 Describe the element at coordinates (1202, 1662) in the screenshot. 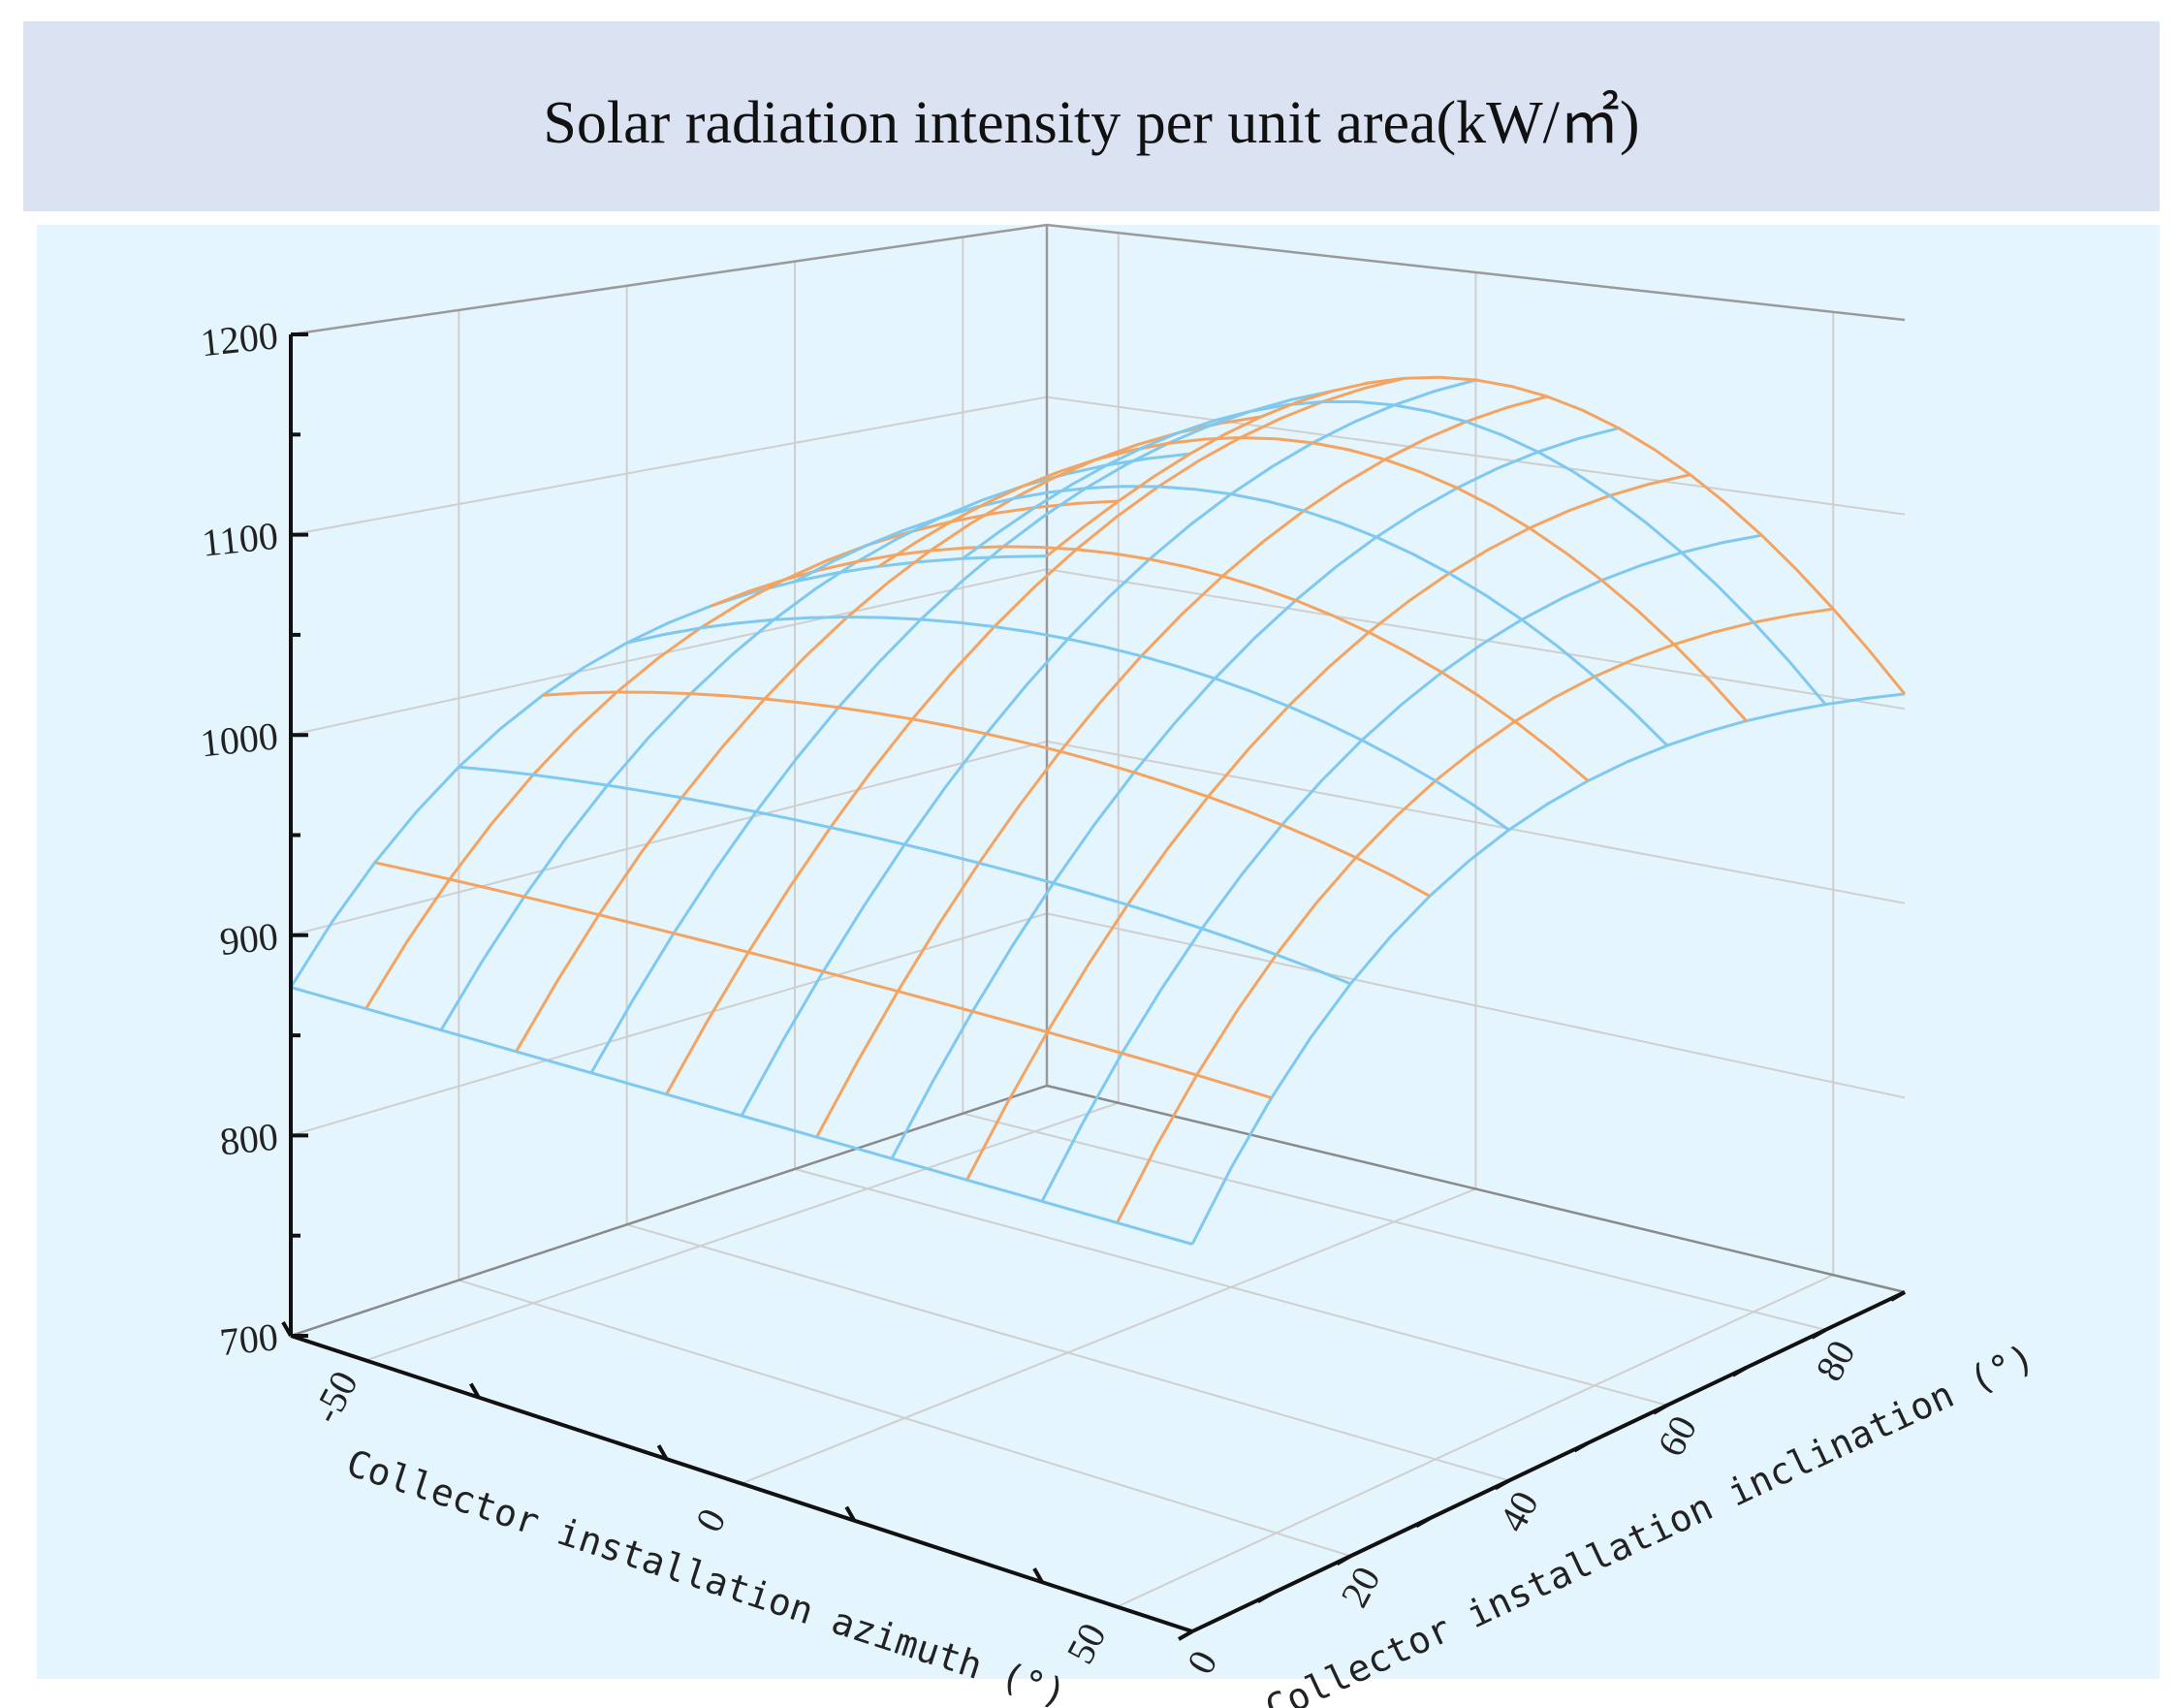

I see `inclination-tick-label: 0` at that location.